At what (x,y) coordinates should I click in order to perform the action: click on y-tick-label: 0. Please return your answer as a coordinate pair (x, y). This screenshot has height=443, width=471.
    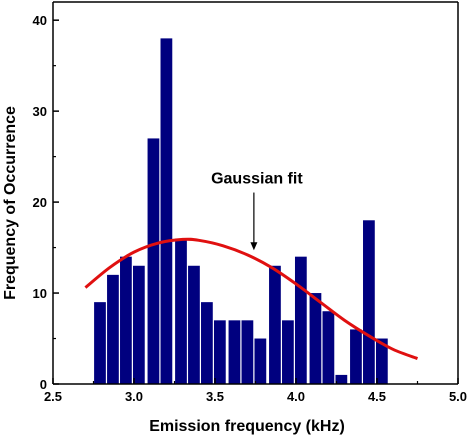
    Looking at the image, I should click on (43, 384).